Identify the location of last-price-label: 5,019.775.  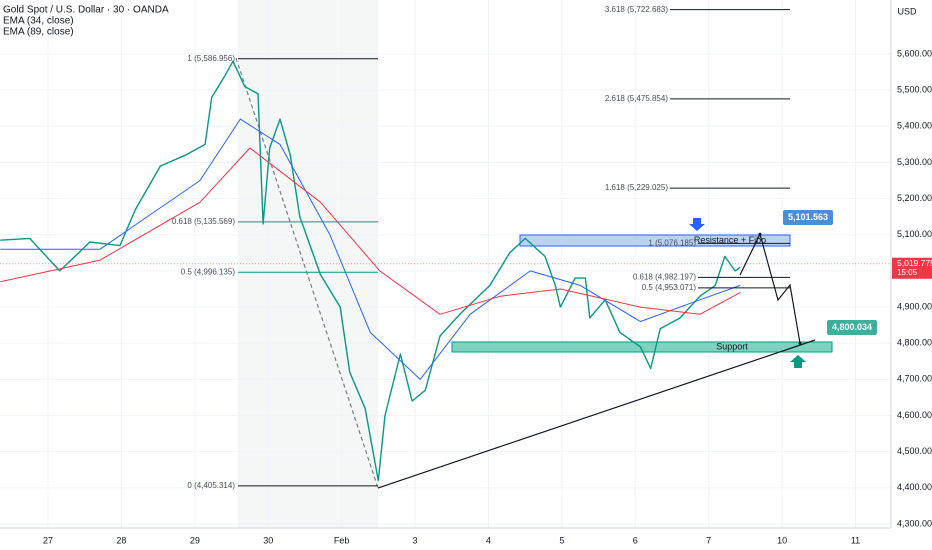
(914, 263).